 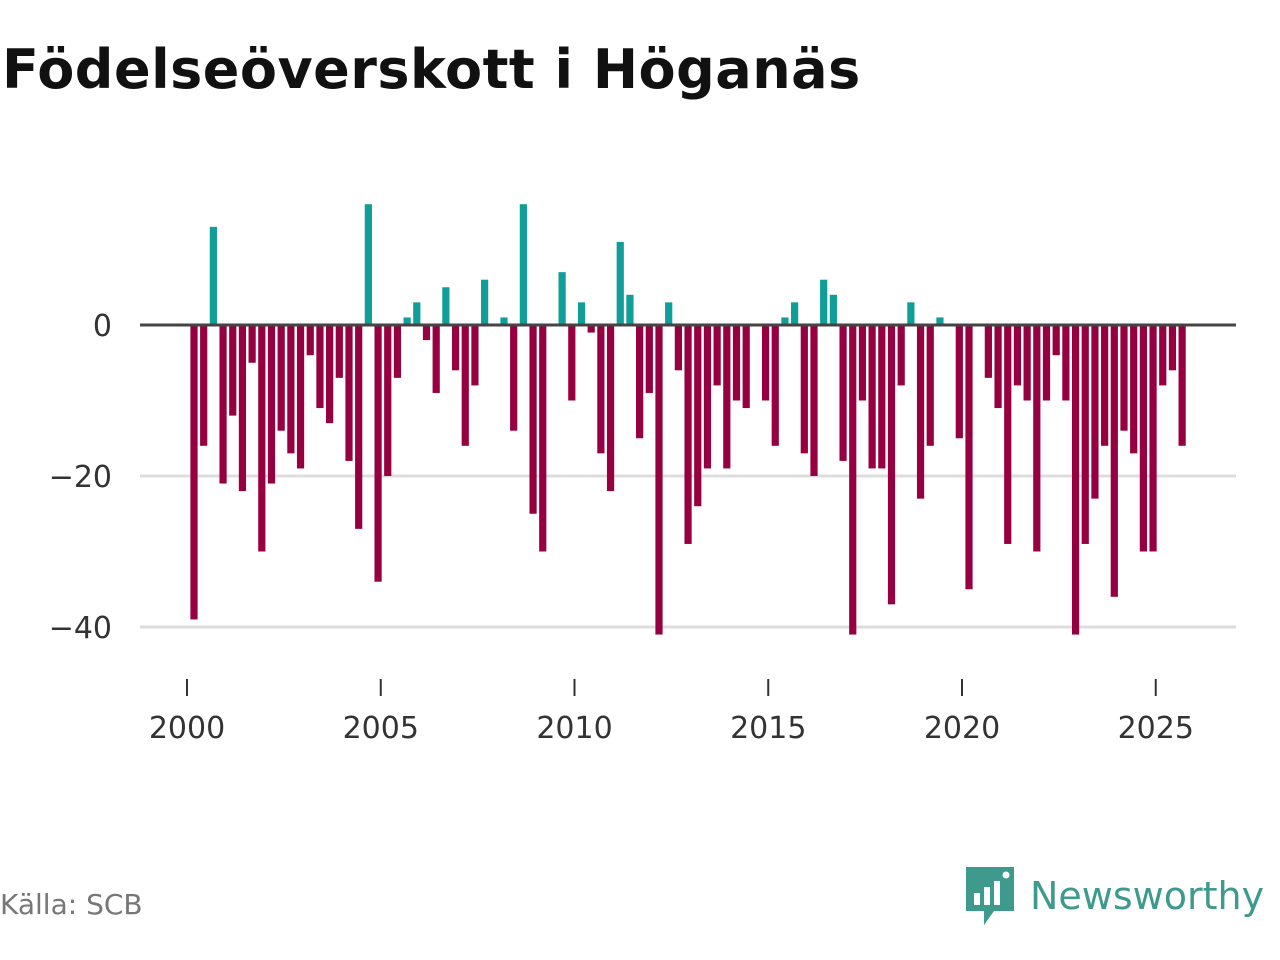 I want to click on brand-name: Newsworthy, so click(x=1147, y=896).